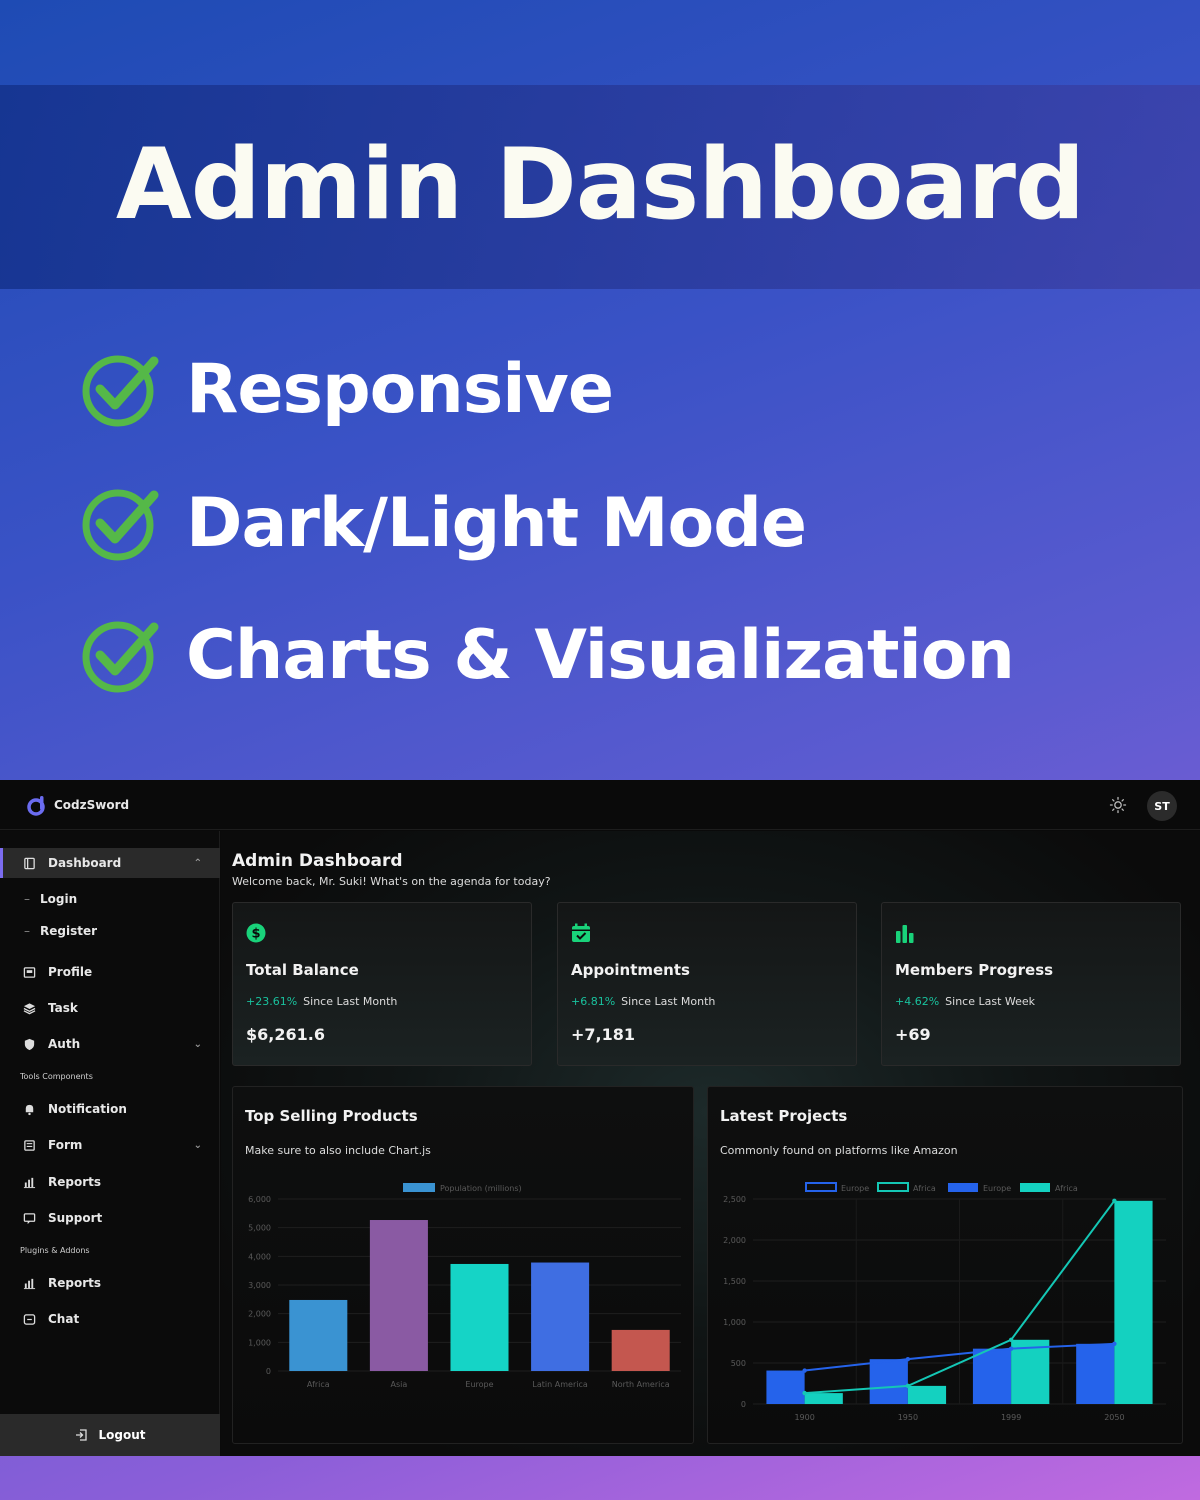  I want to click on change-percent: +23.61%, so click(272, 1001).